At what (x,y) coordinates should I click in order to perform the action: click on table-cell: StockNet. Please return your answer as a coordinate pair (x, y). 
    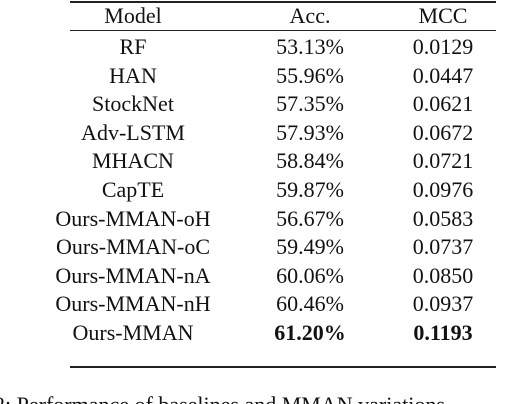
    Looking at the image, I should click on (133, 104).